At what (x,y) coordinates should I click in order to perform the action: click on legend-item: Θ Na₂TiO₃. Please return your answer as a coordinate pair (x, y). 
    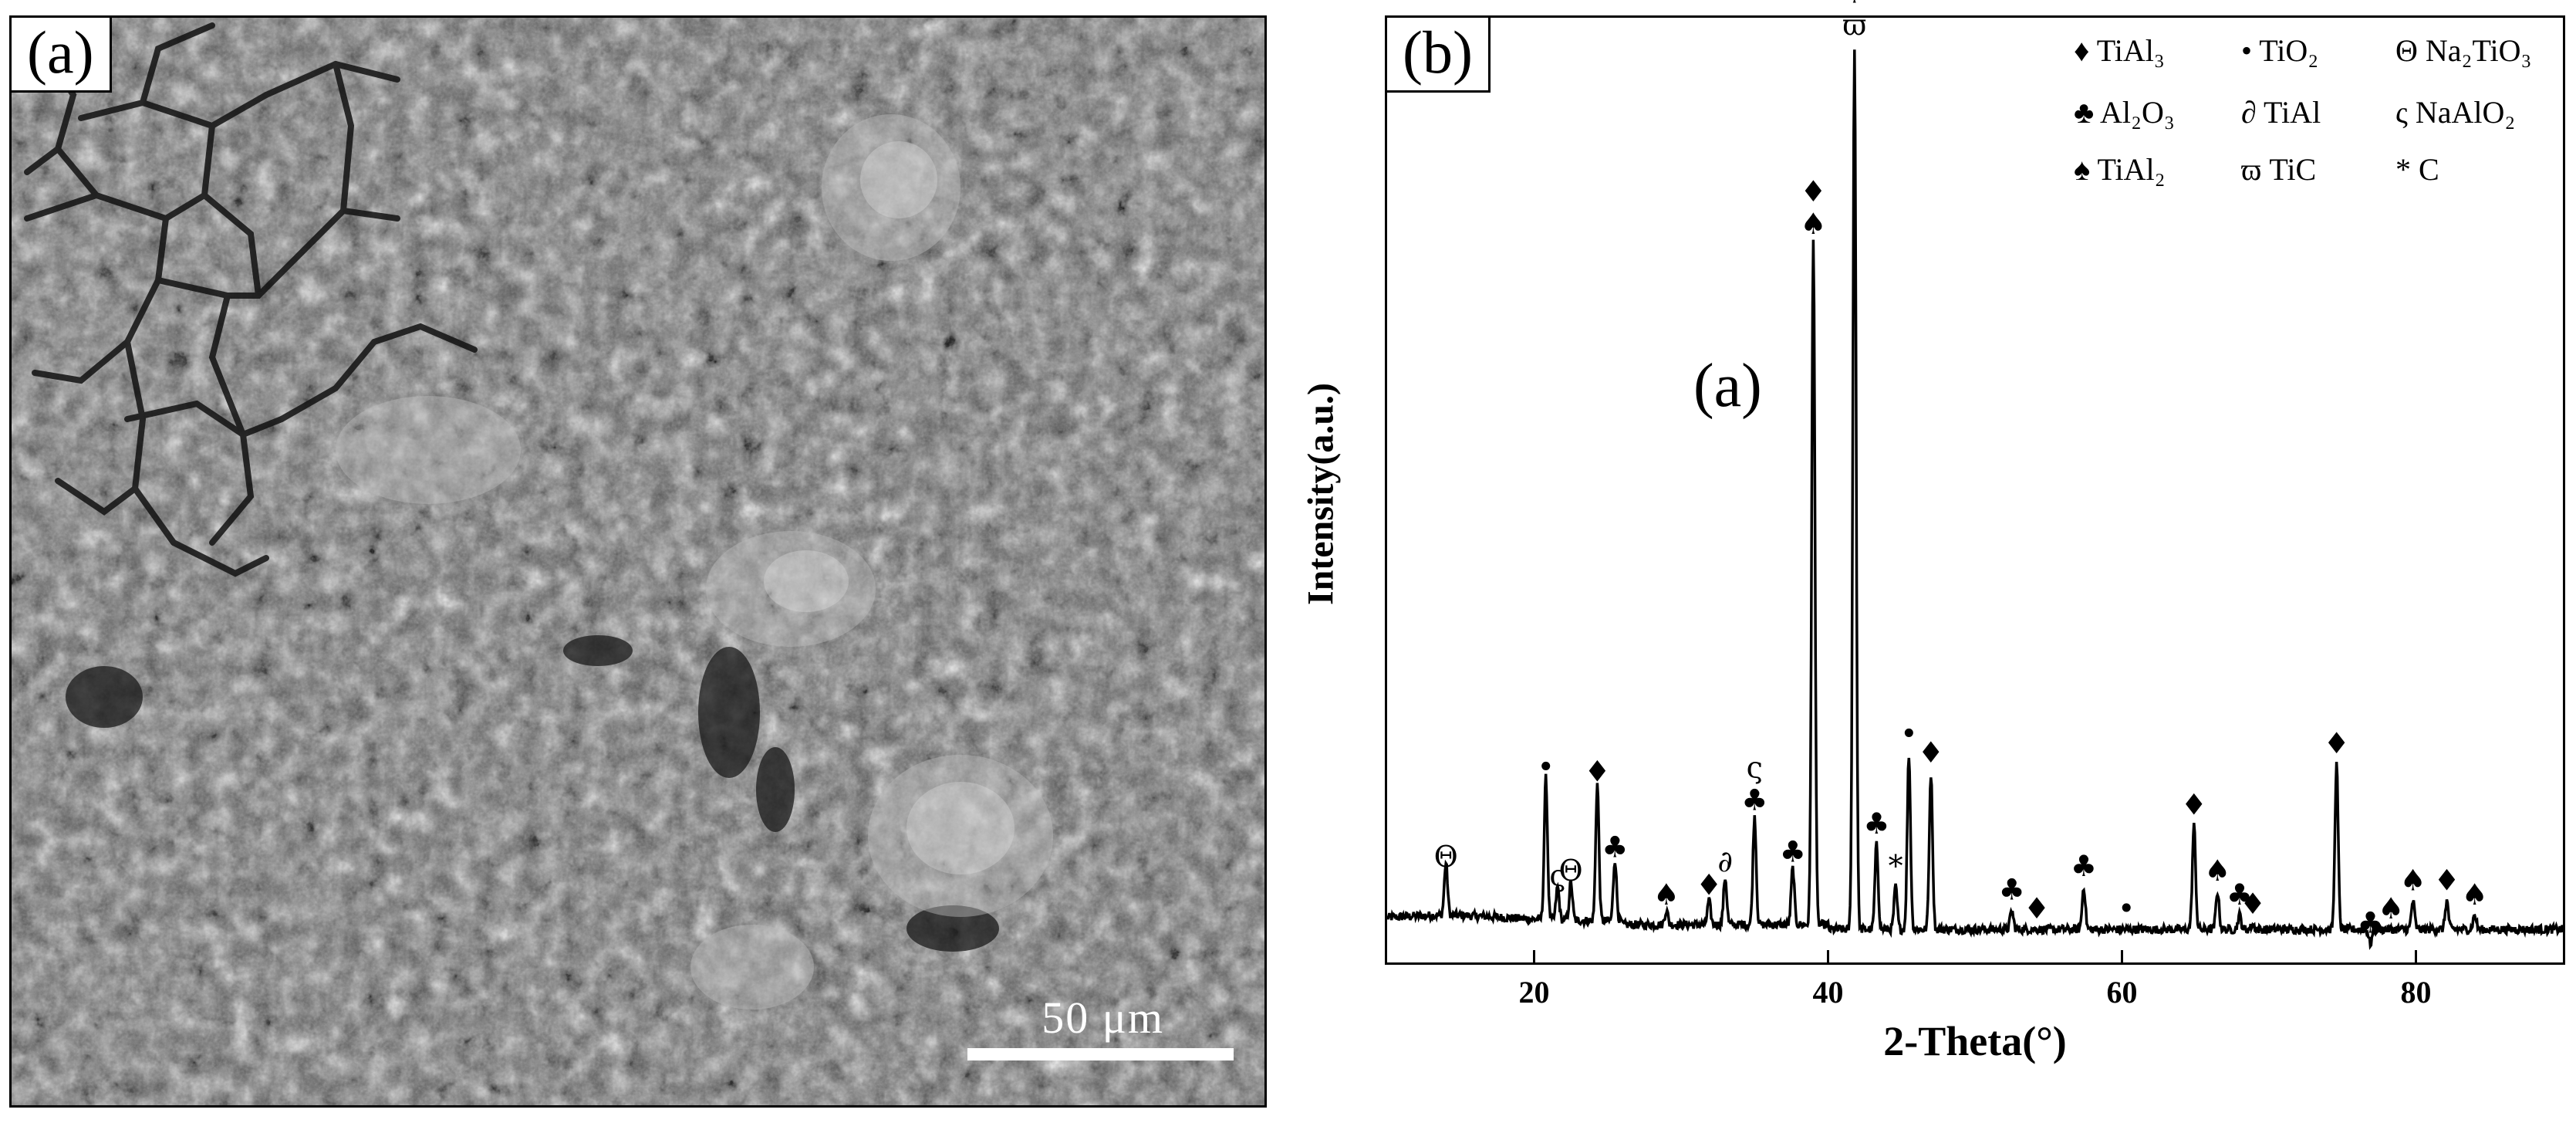
    Looking at the image, I should click on (2463, 50).